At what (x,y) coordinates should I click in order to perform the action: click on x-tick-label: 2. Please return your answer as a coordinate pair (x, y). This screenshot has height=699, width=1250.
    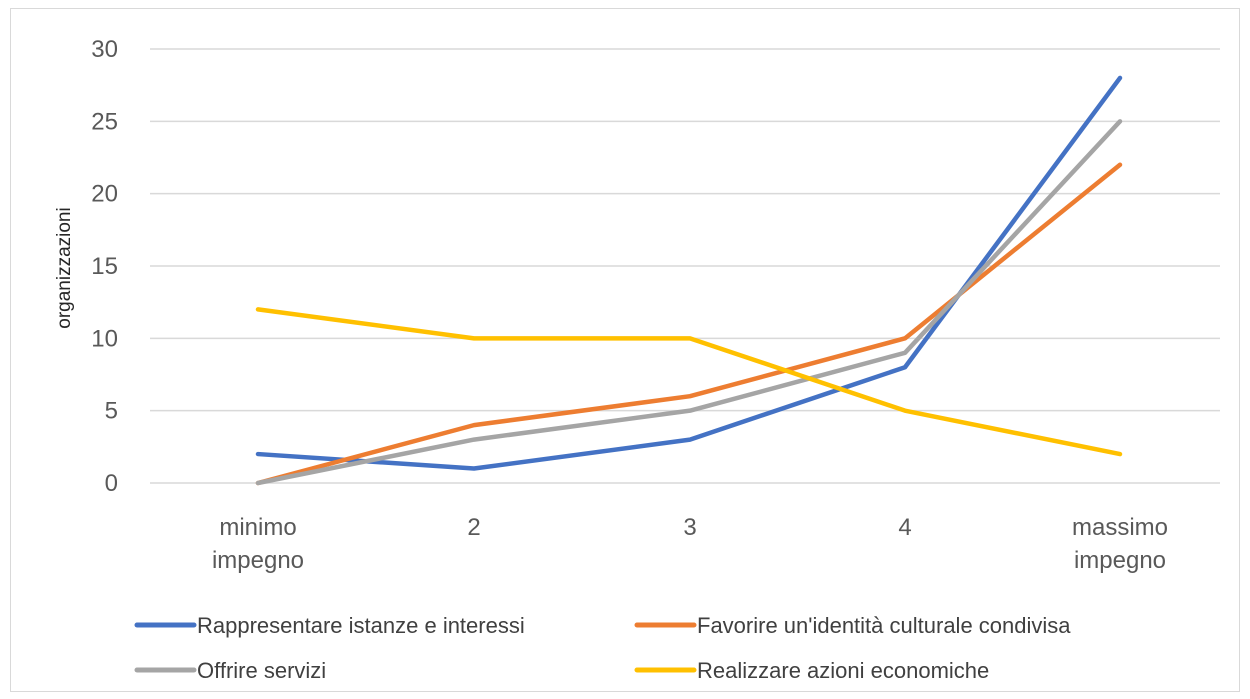
    Looking at the image, I should click on (473, 527).